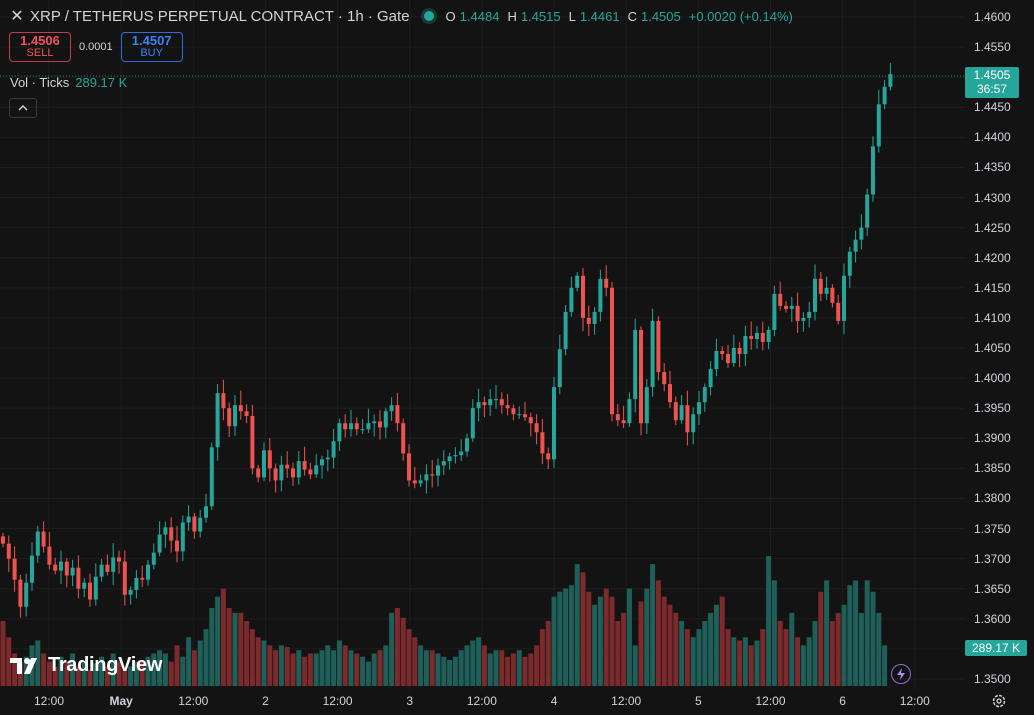 This screenshot has width=1034, height=715. I want to click on price-tick-label: 1.4100, so click(992, 317).